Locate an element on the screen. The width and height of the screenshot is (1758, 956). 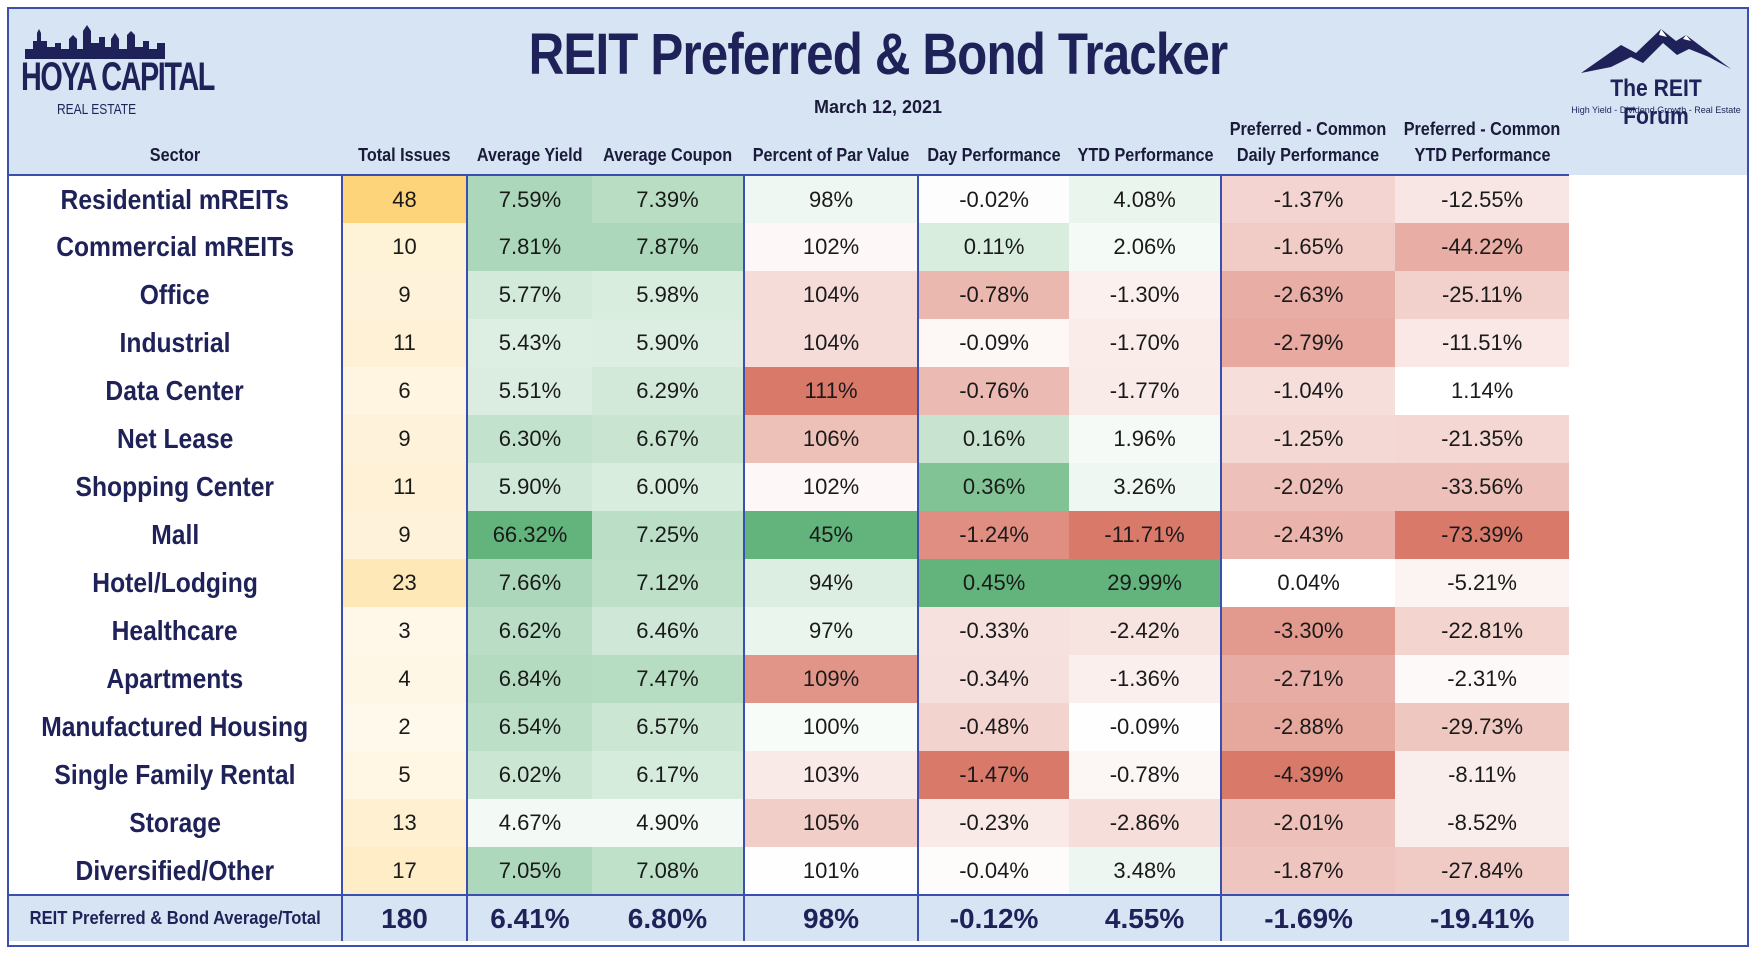
sector-cell: Single Family Rental is located at coordinates (175, 775).